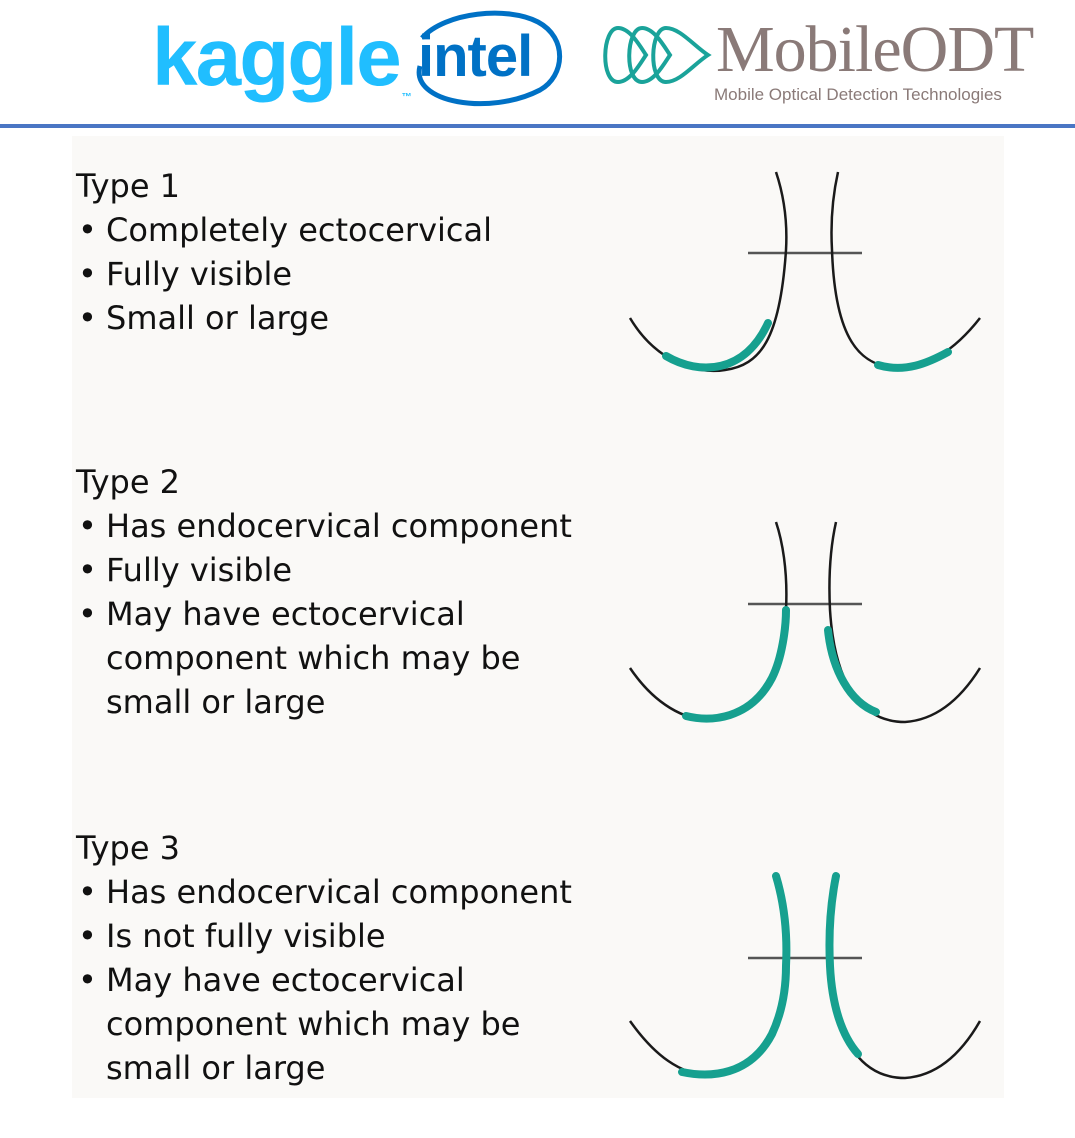  What do you see at coordinates (128, 186) in the screenshot?
I see `type-1-title: Type 1` at bounding box center [128, 186].